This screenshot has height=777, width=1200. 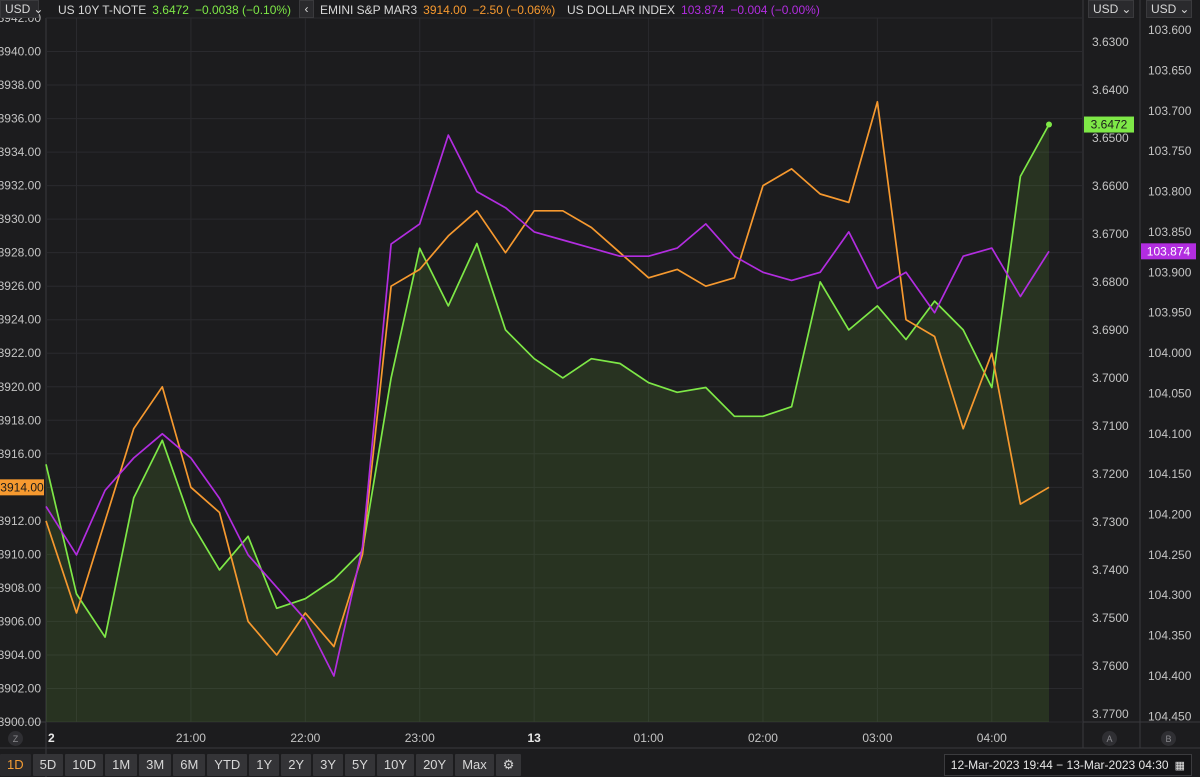 I want to click on right1-tick-label: 3.7200, so click(x=1110, y=474).